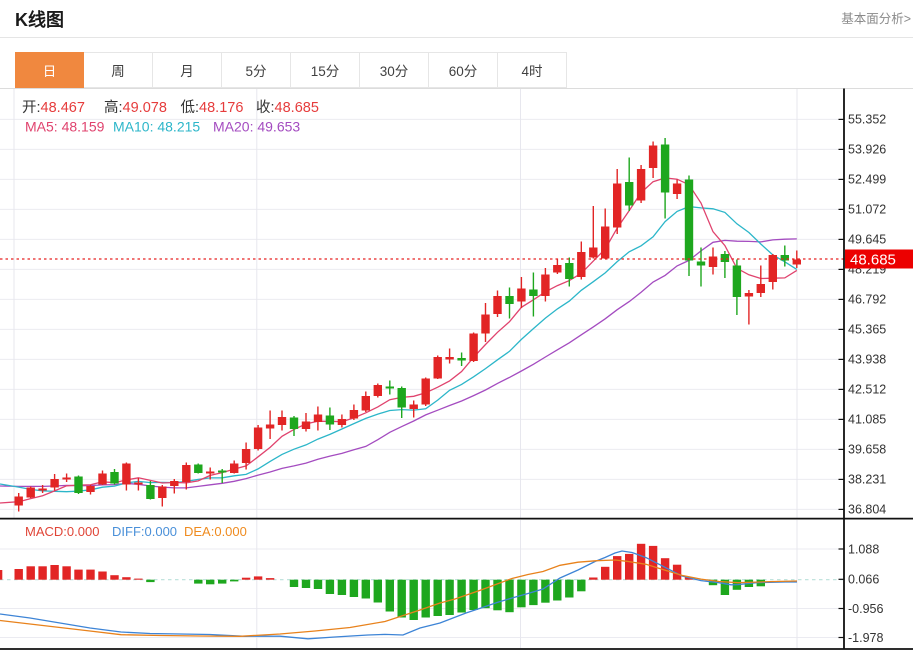 This screenshot has height=653, width=913. What do you see at coordinates (65, 127) in the screenshot?
I see `svg-text: MA5: 48.159` at bounding box center [65, 127].